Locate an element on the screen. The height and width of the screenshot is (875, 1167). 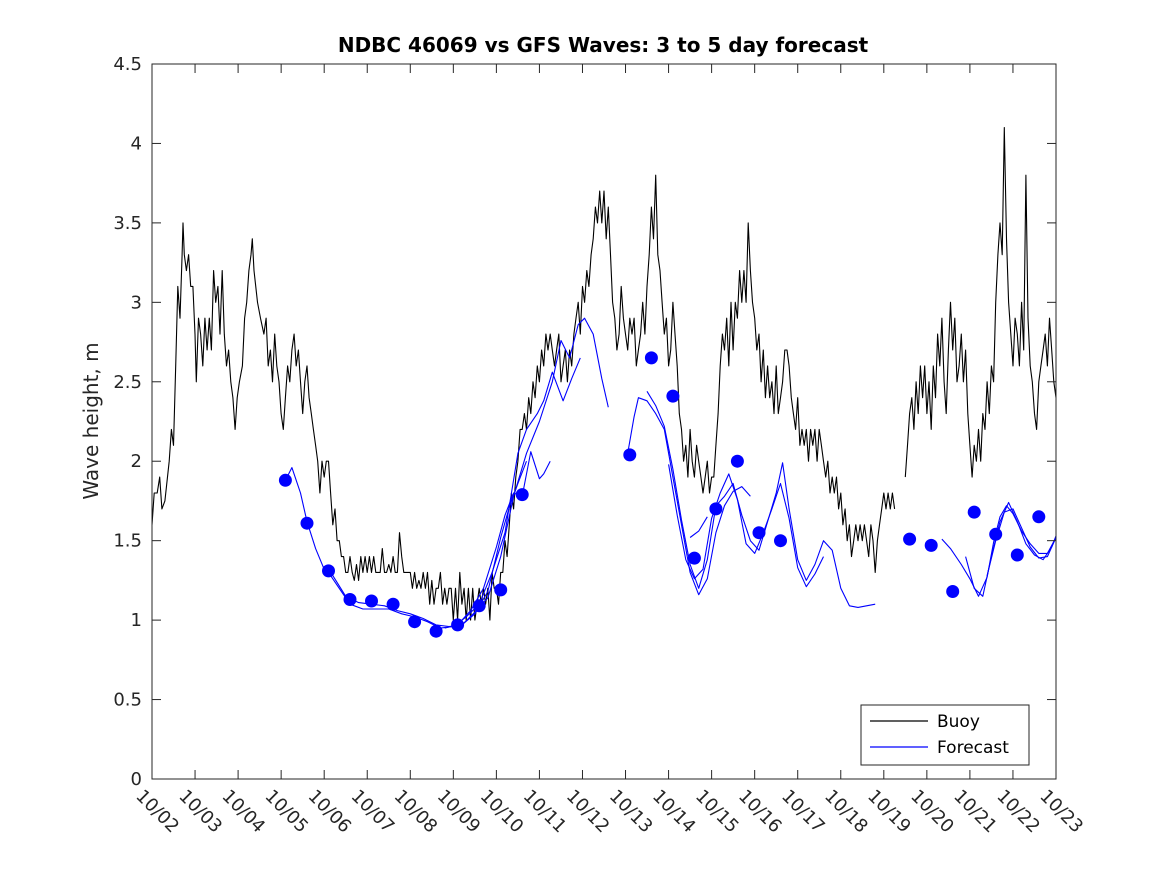
y-tick-label: 2 is located at coordinates (136, 461).